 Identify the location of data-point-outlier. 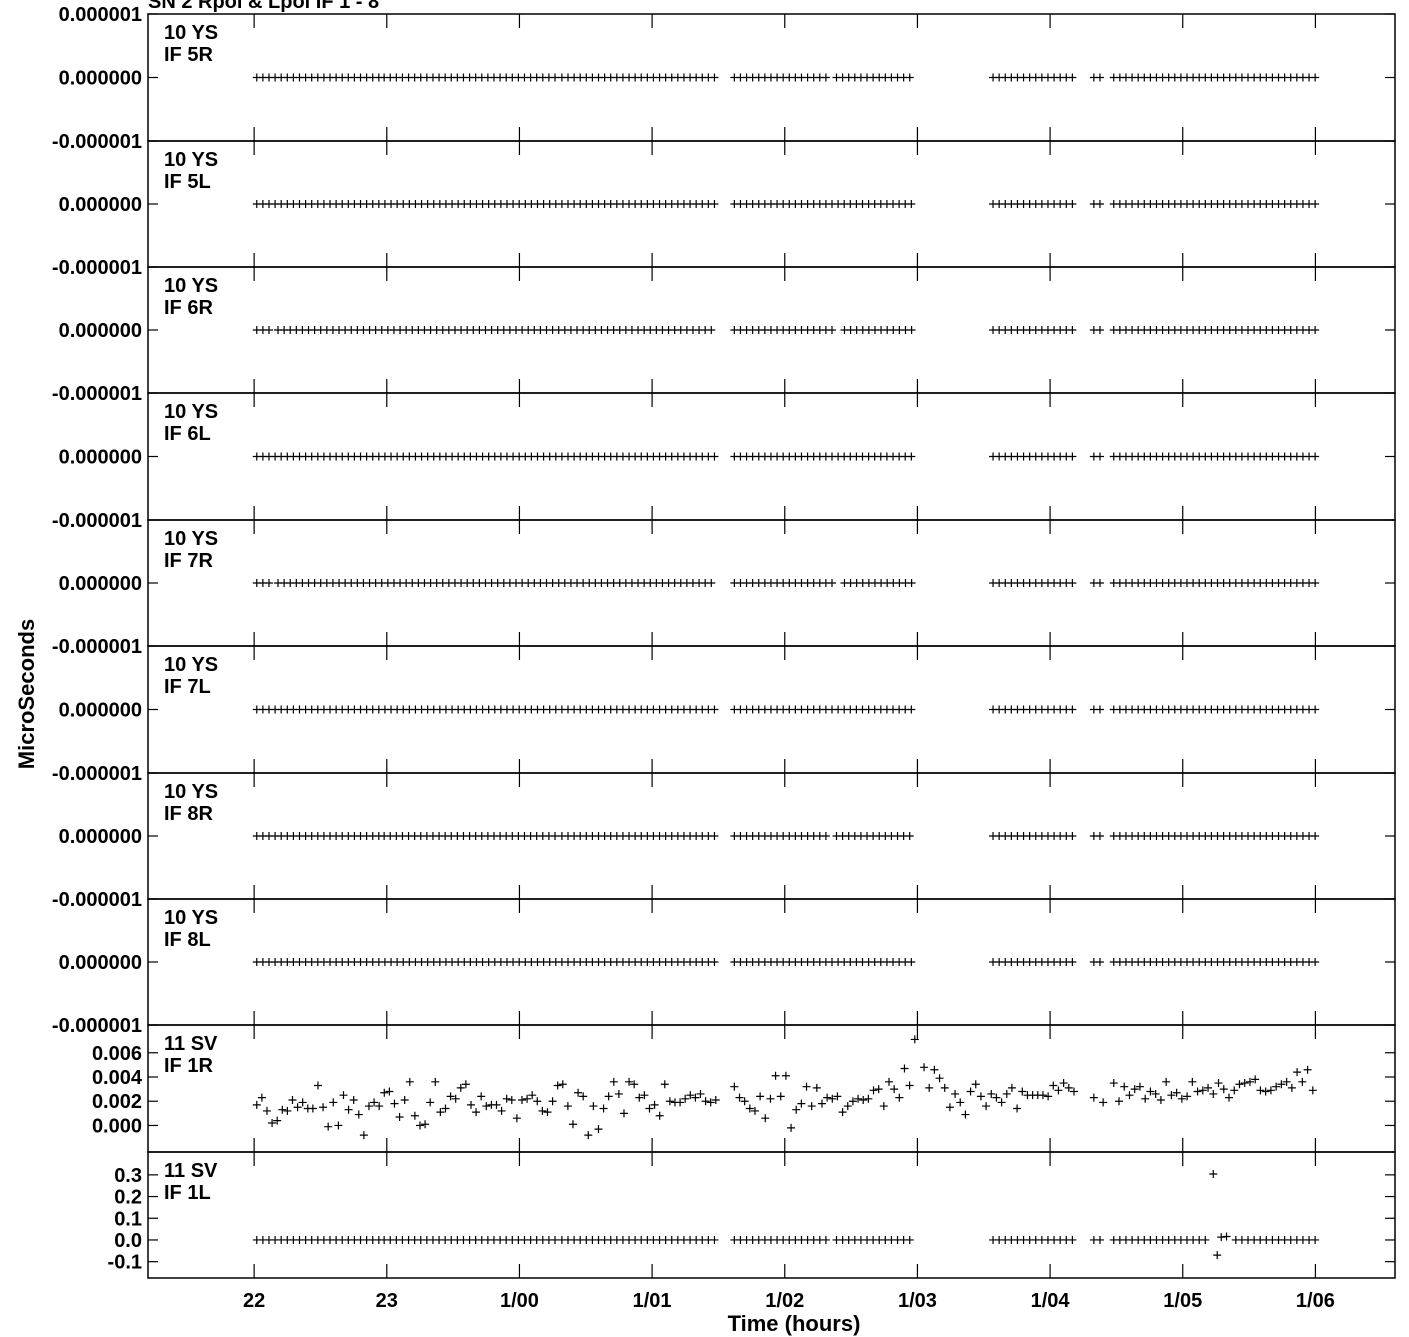
(1221, 1237).